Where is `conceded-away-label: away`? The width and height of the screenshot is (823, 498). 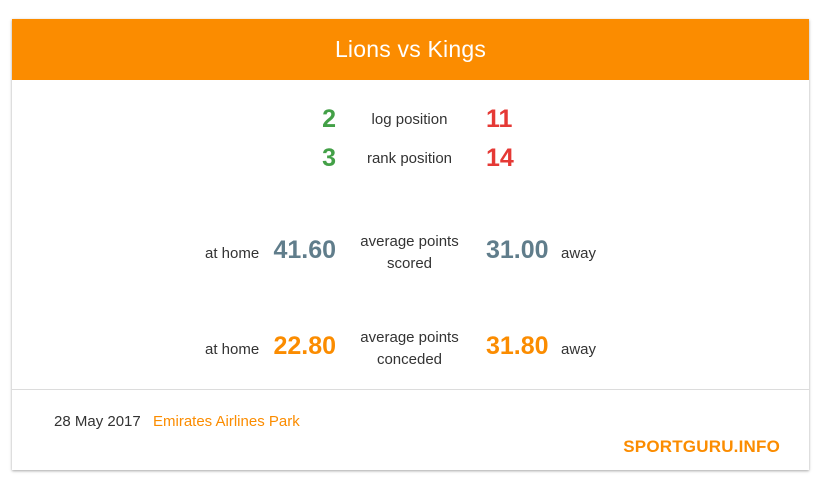 conceded-away-label: away is located at coordinates (579, 349).